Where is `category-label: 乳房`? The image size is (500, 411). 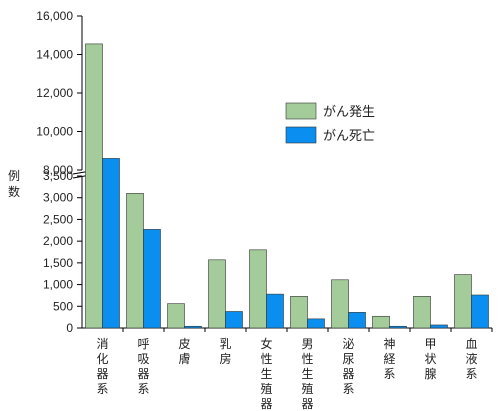
category-label: 乳房 is located at coordinates (225, 351).